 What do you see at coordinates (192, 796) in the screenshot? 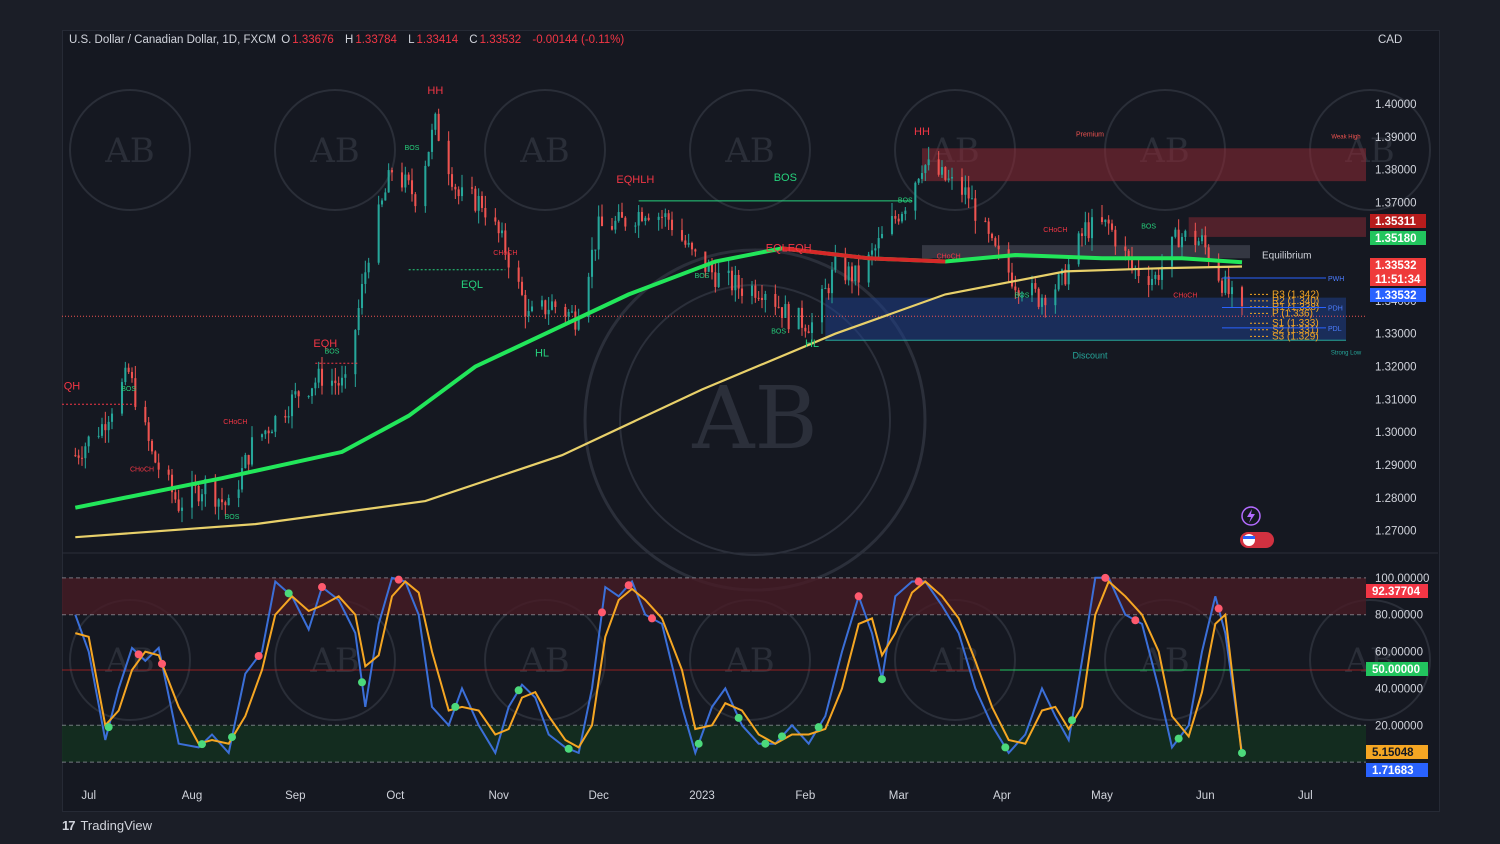
I see `time-tick-label: Aug` at bounding box center [192, 796].